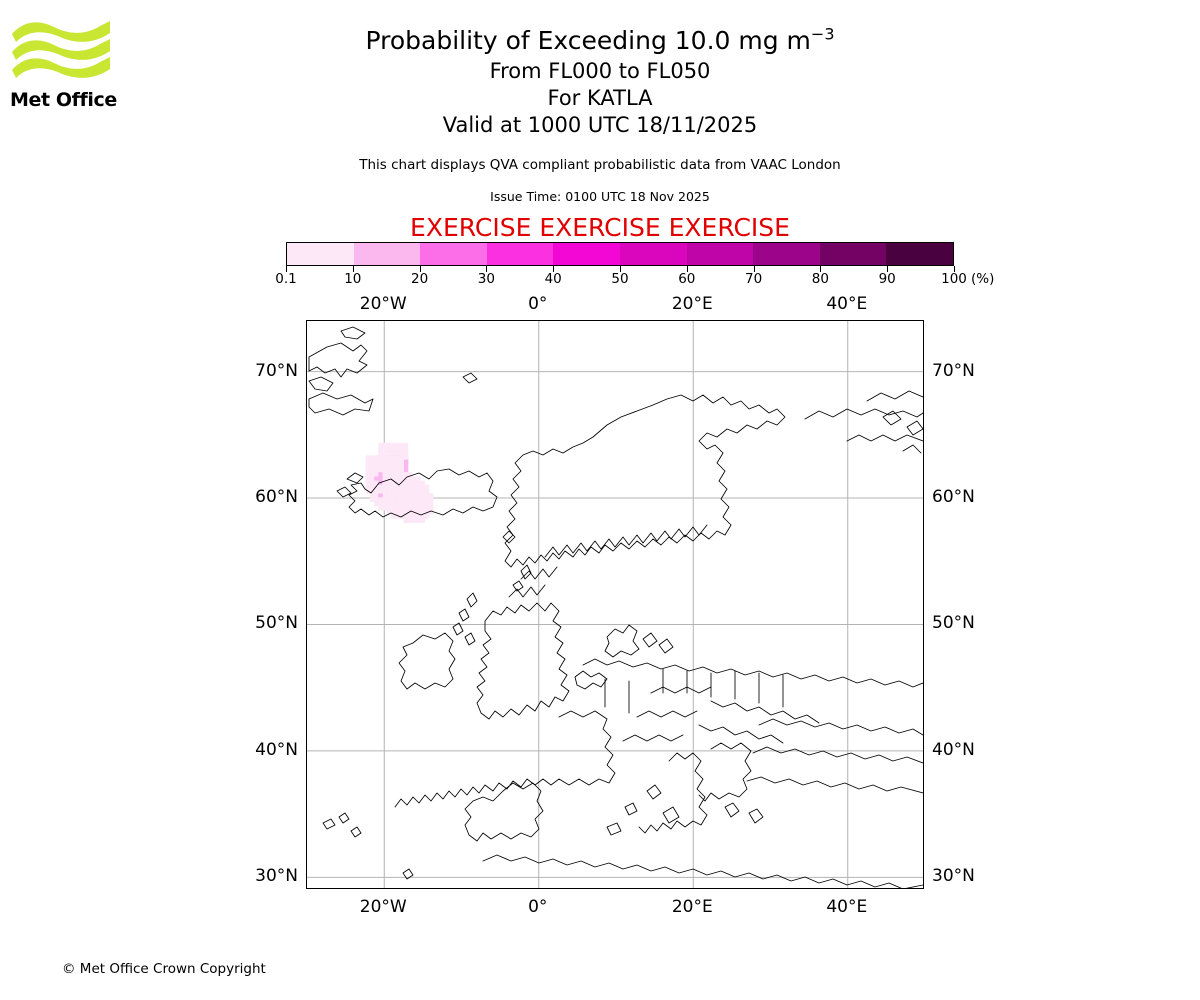 Image resolution: width=1200 pixels, height=1000 pixels. What do you see at coordinates (383, 304) in the screenshot?
I see `lon-label-top: 20°W` at bounding box center [383, 304].